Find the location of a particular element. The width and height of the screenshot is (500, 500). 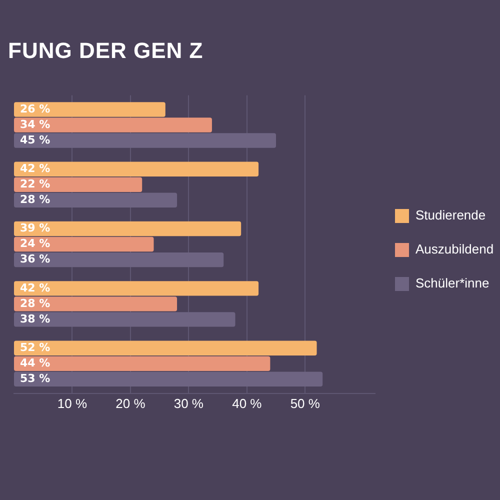

data-label: 52 % is located at coordinates (35, 347).